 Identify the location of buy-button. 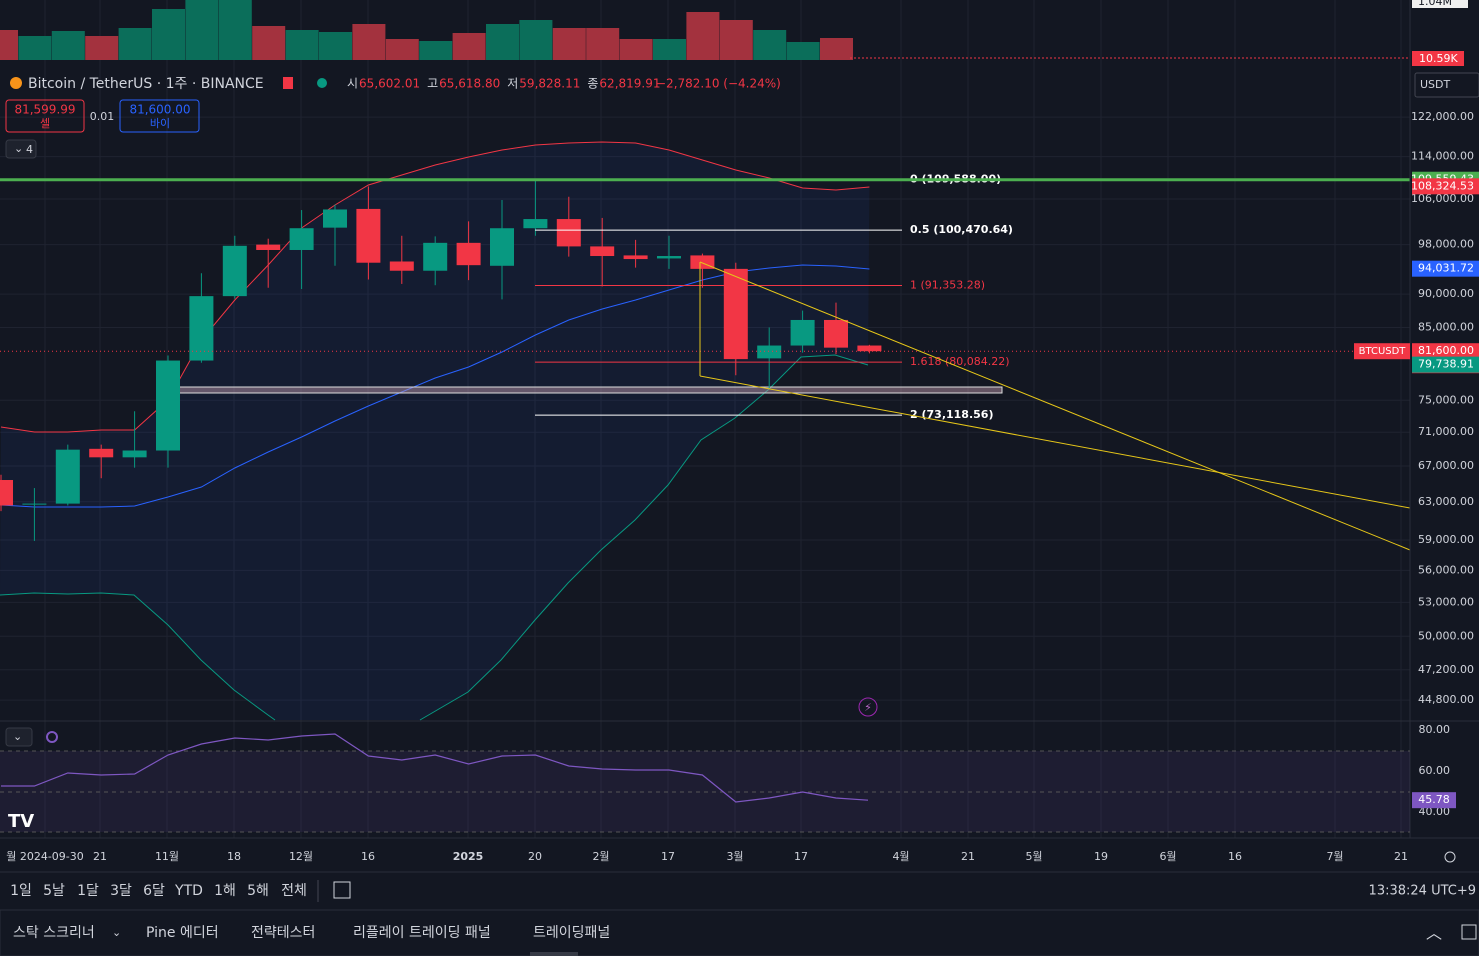
(159, 116).